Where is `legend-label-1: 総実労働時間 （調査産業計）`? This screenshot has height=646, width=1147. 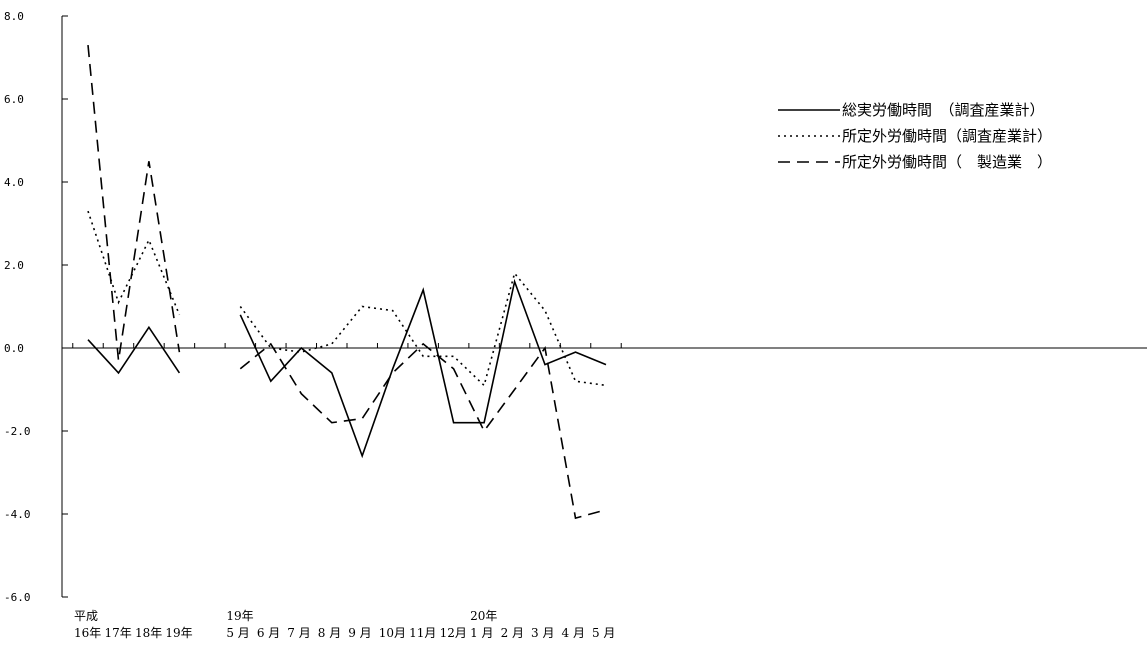
legend-label-1: 総実労働時間 （調査産業計） is located at coordinates (943, 110).